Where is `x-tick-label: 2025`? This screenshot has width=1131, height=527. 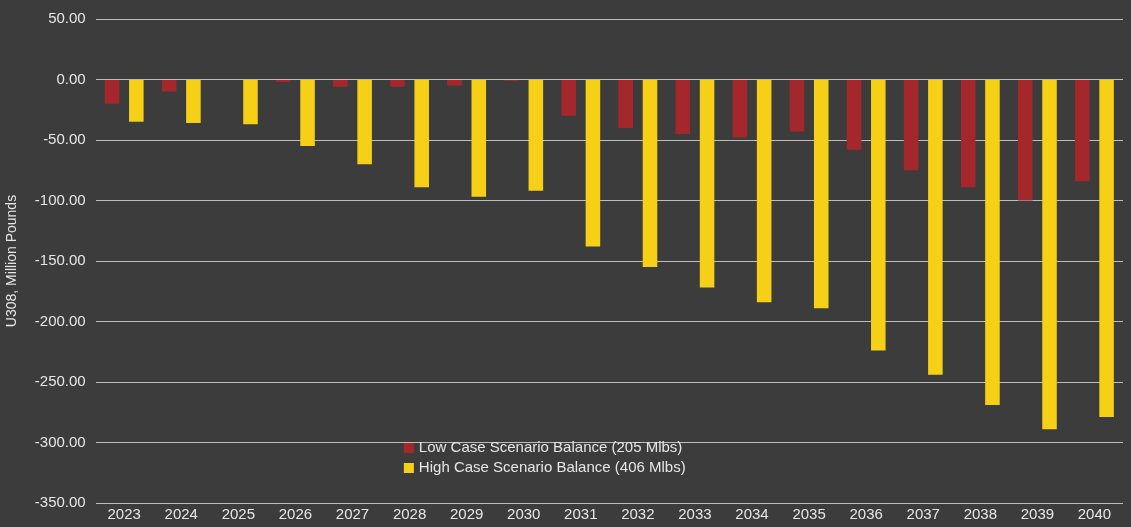
x-tick-label: 2025 is located at coordinates (238, 514).